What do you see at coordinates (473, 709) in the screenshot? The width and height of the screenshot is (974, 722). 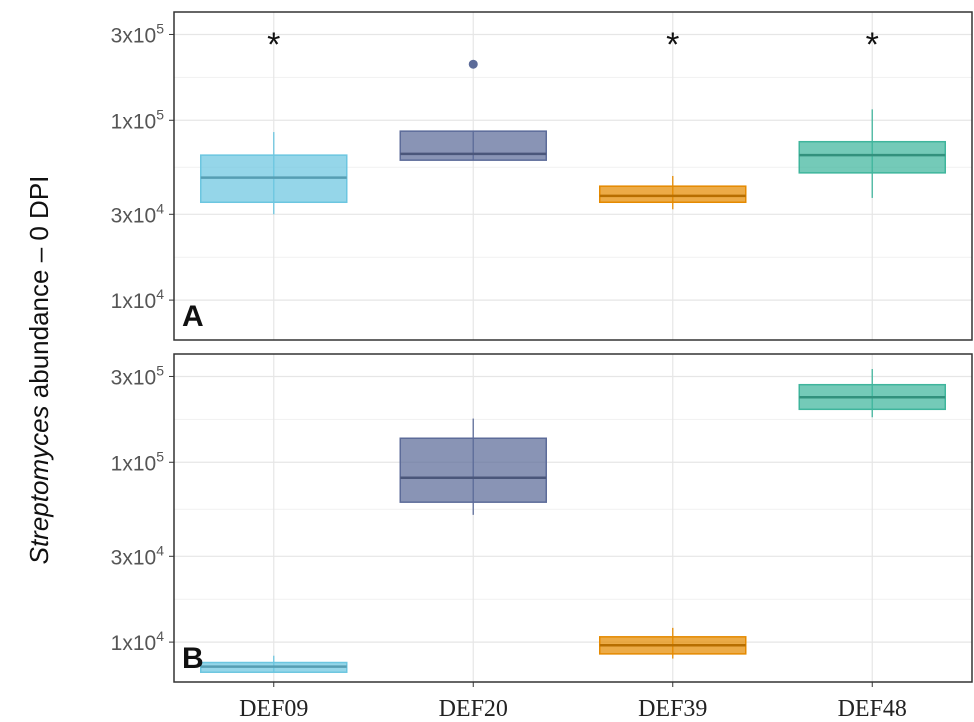 I see `x-tick-label: DEF20` at bounding box center [473, 709].